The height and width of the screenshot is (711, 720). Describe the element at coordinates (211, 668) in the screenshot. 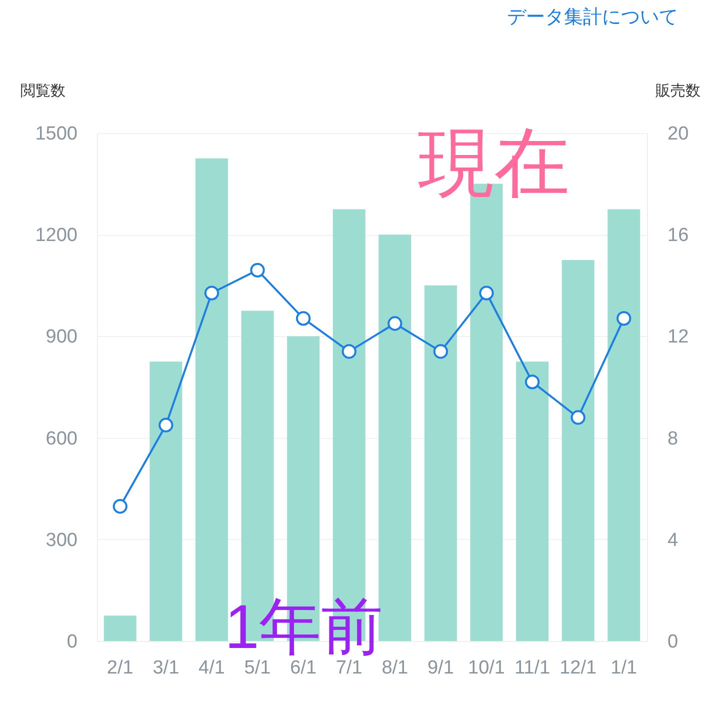

I see `x-tick-label: 4/1` at that location.